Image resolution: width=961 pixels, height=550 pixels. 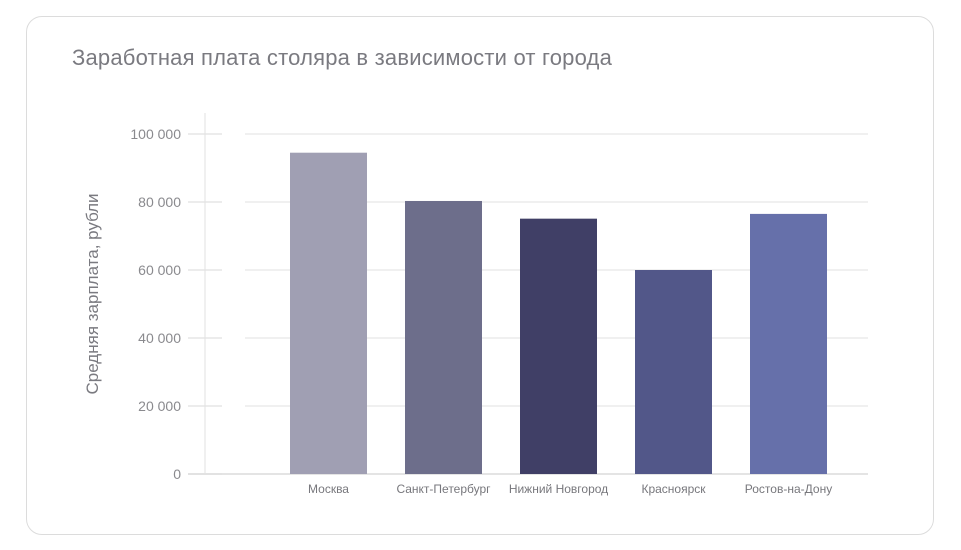 What do you see at coordinates (328, 489) in the screenshot?
I see `x-category-label: Москва` at bounding box center [328, 489].